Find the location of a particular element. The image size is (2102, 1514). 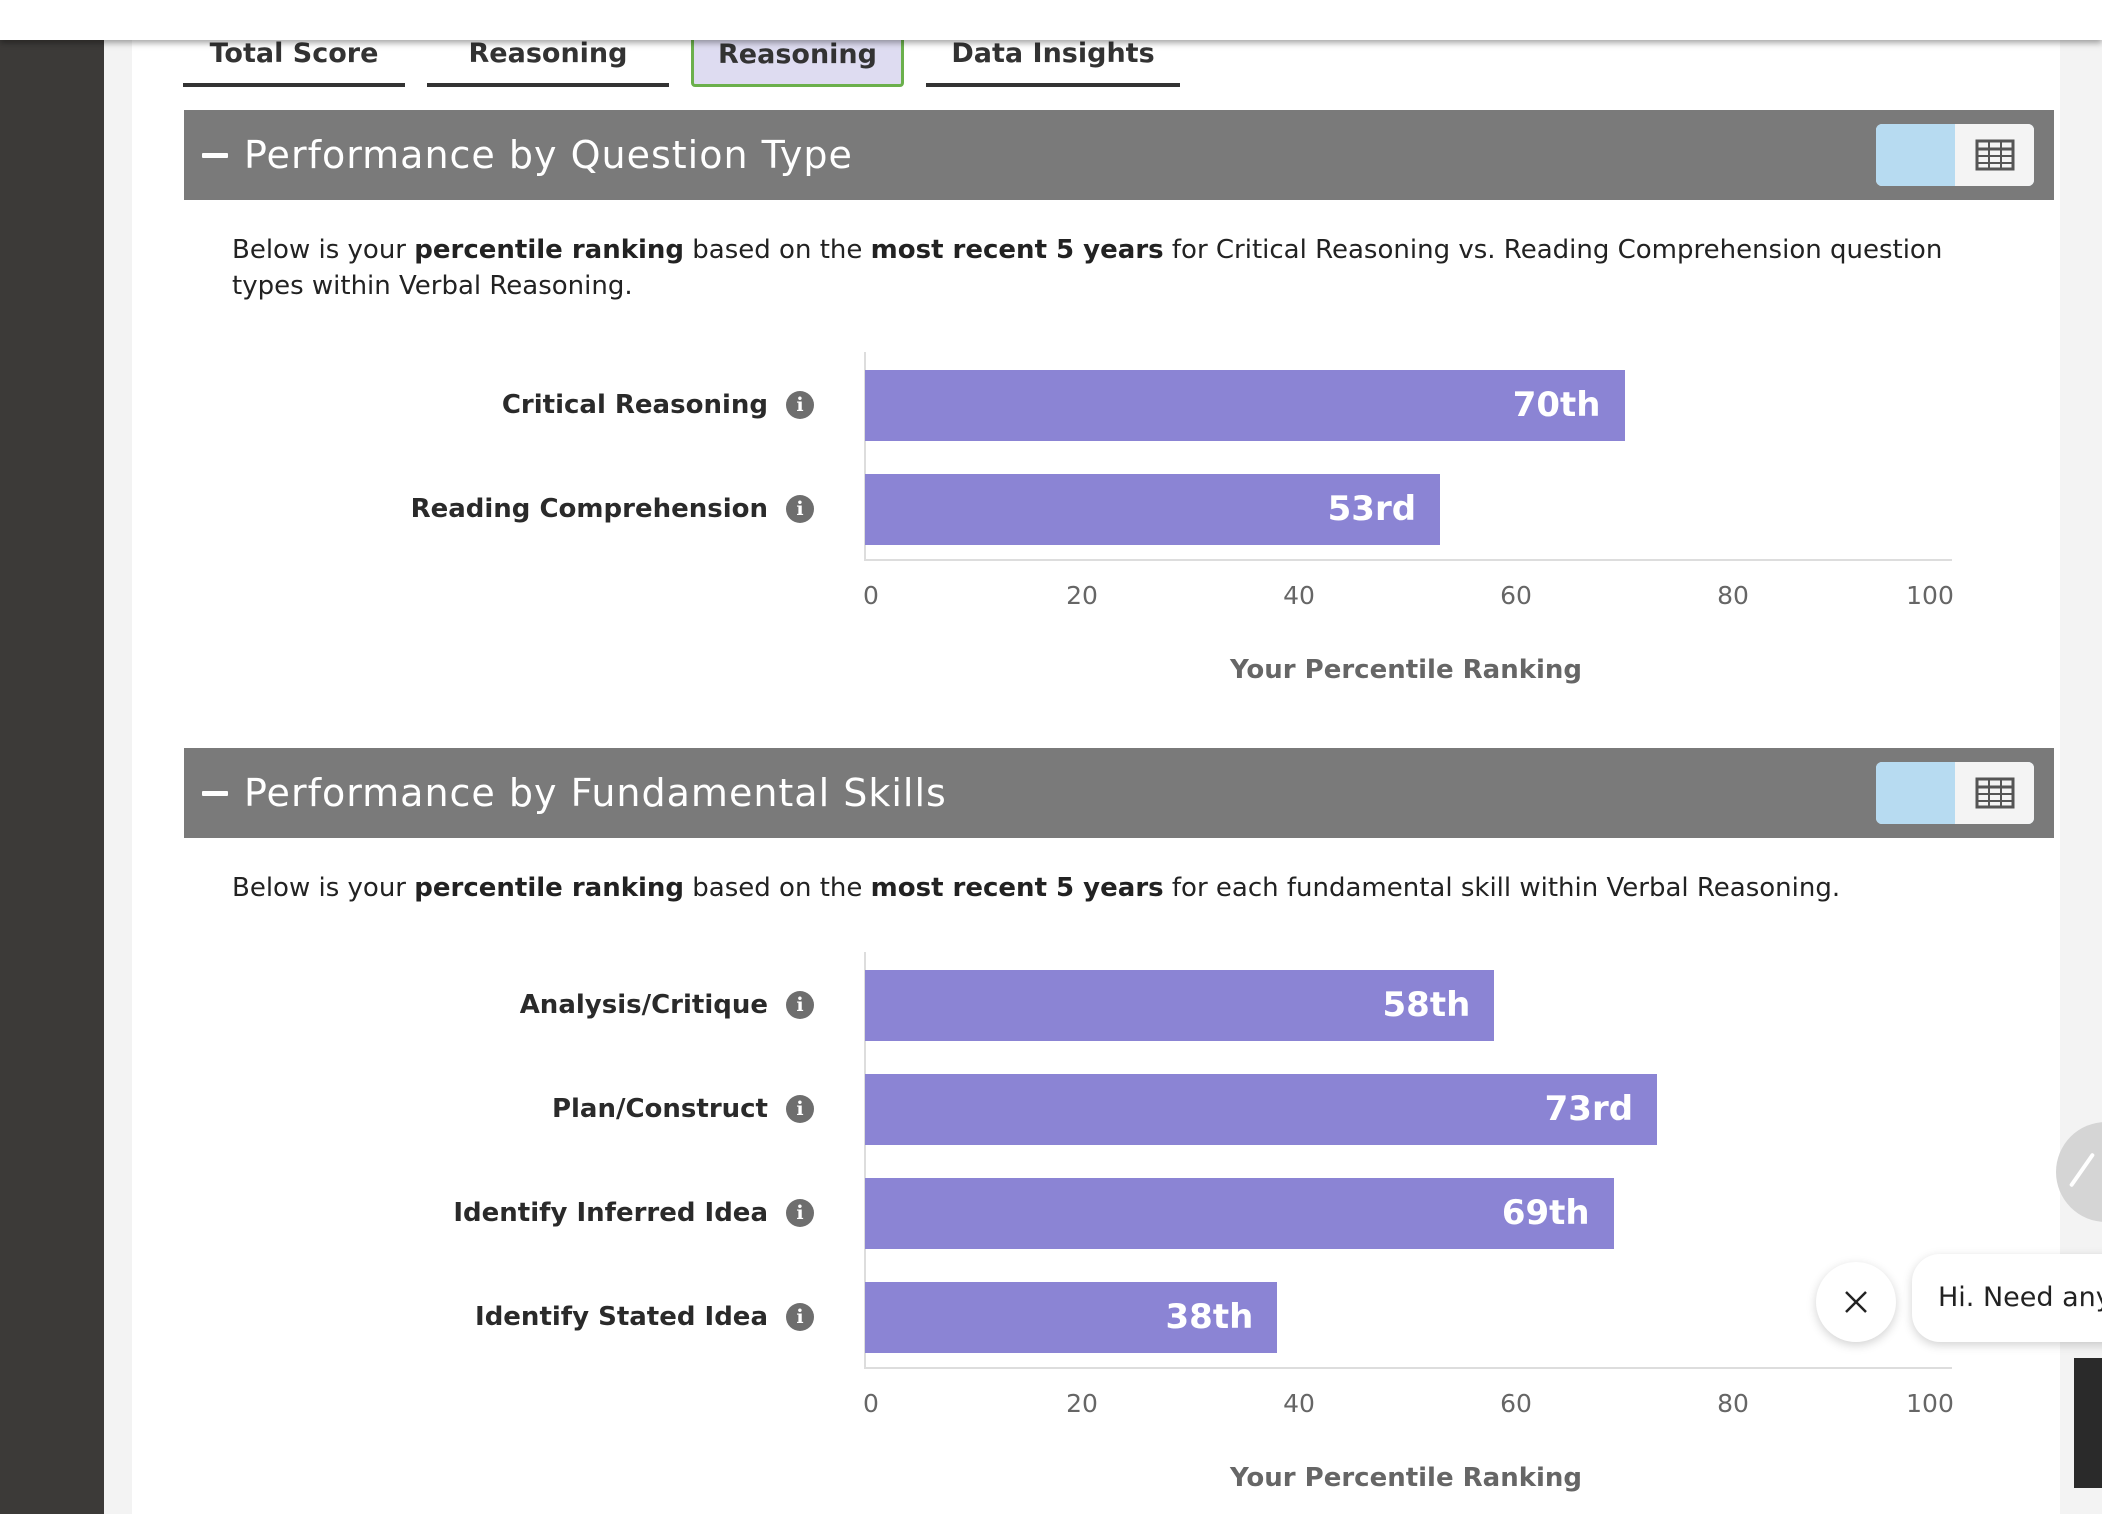

percentile-bar: 58th is located at coordinates (1180, 1005).